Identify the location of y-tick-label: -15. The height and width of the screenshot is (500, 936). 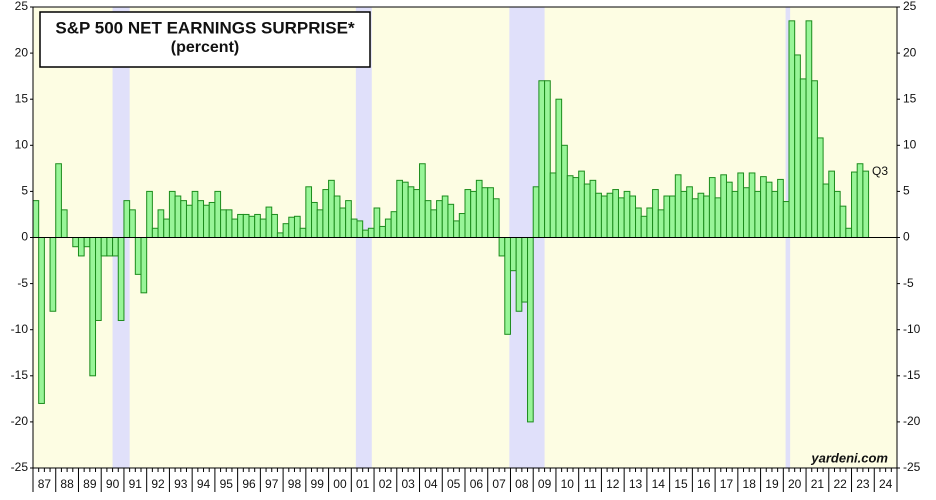
(20, 375).